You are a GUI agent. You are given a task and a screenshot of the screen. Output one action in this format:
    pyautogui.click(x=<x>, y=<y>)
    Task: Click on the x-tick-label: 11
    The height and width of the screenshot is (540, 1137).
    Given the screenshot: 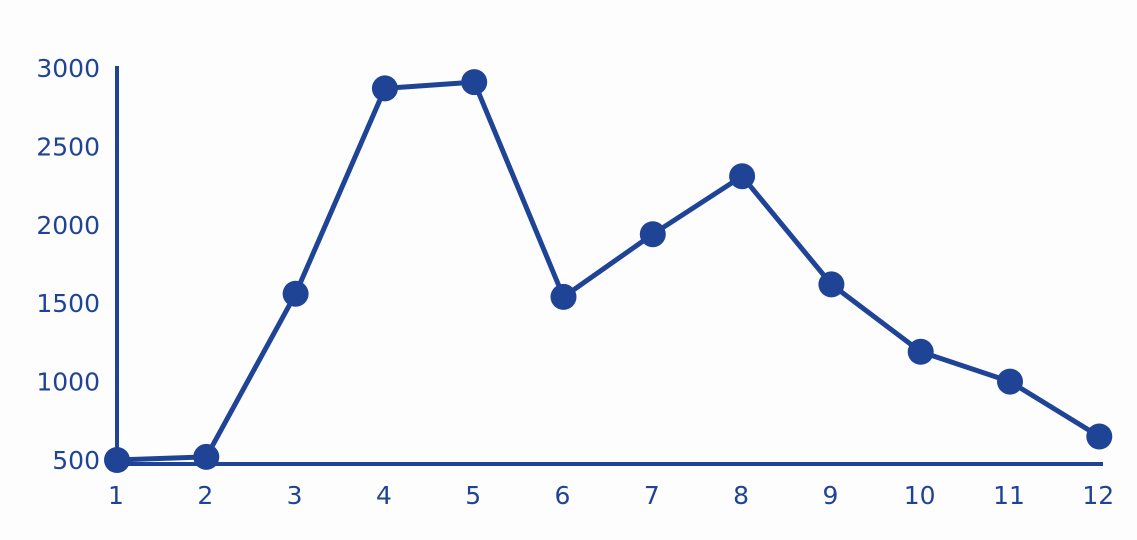 What is the action you would take?
    pyautogui.click(x=1009, y=495)
    